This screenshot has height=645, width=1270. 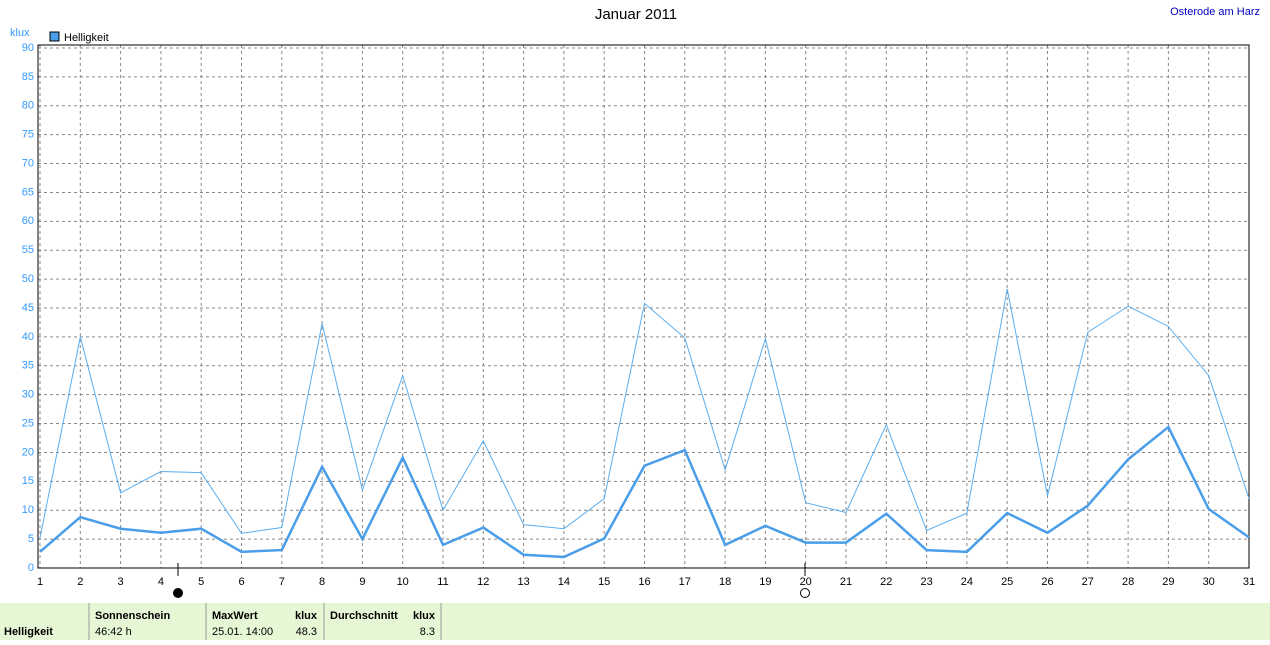 What do you see at coordinates (644, 582) in the screenshot?
I see `x-tick-label: 16` at bounding box center [644, 582].